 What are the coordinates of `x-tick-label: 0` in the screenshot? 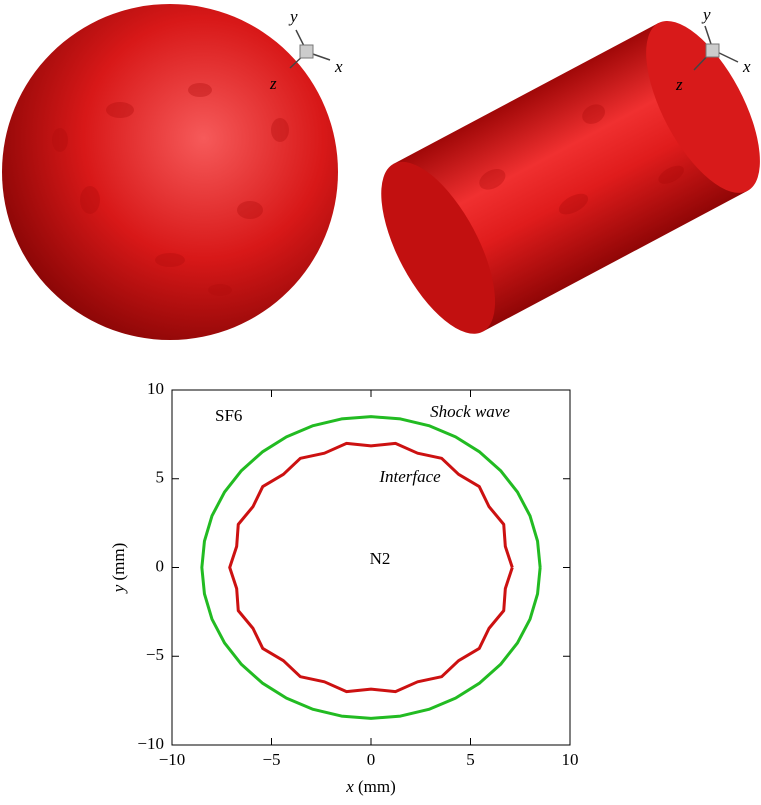 It's located at (371, 759).